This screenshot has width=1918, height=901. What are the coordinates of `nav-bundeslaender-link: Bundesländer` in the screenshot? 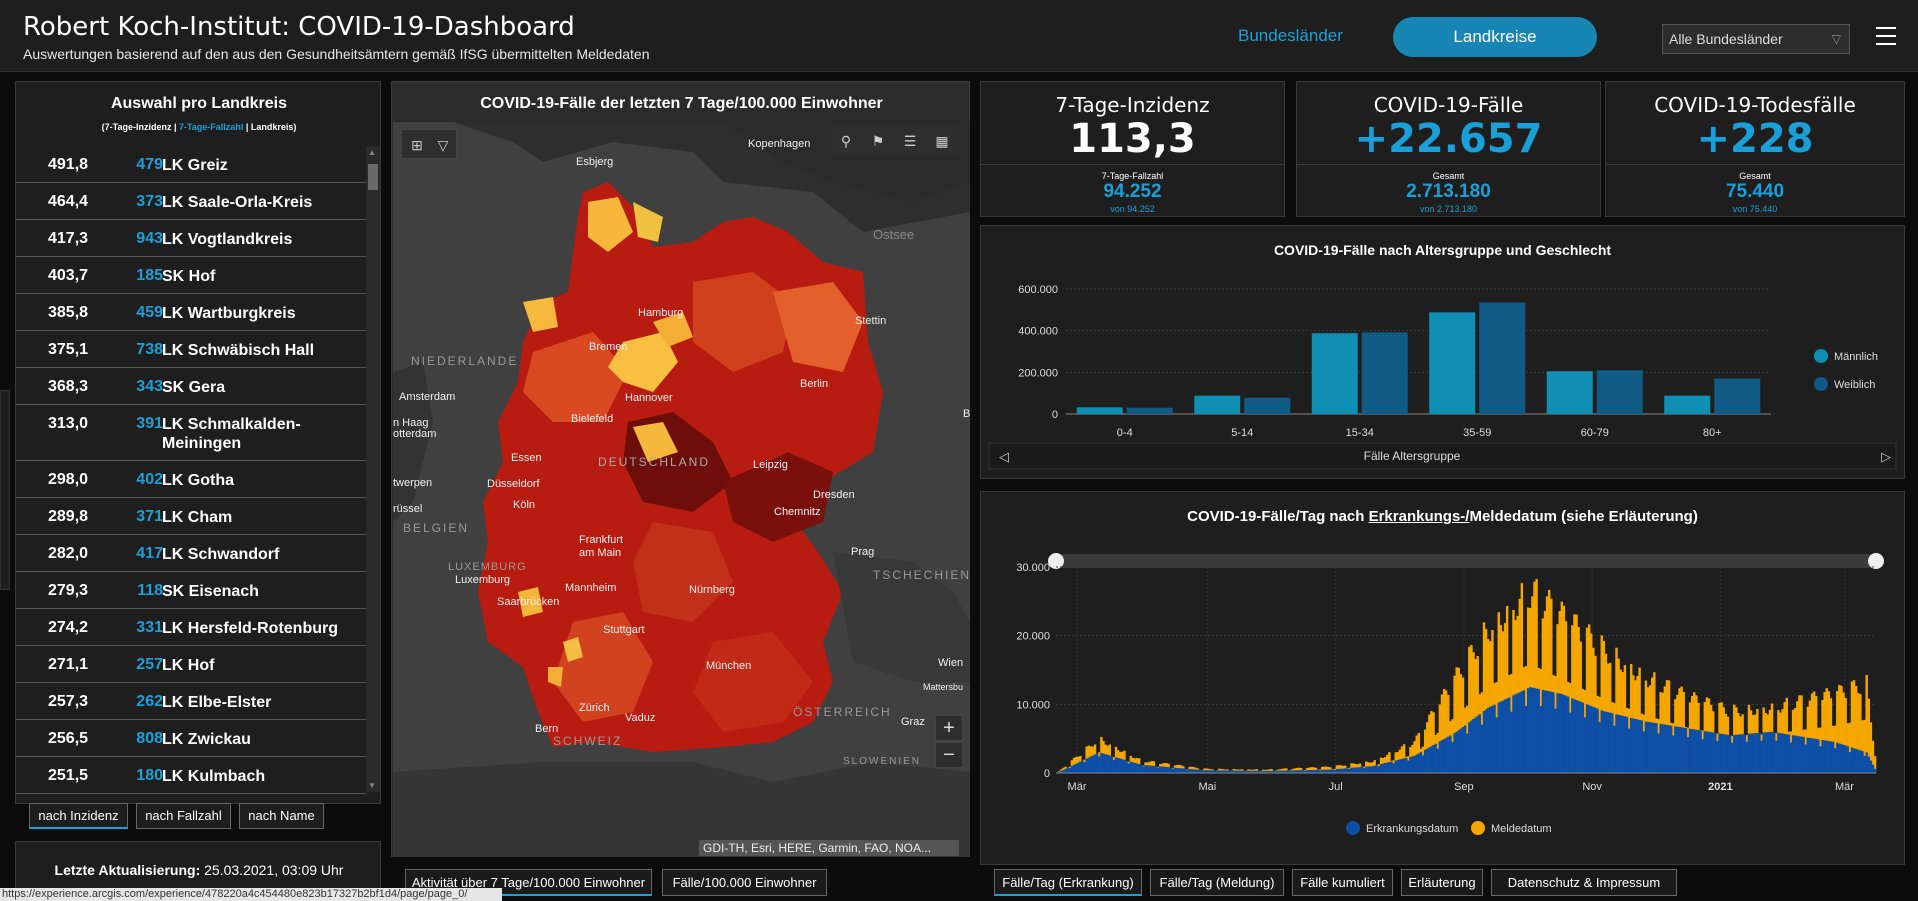 It's located at (1290, 35).